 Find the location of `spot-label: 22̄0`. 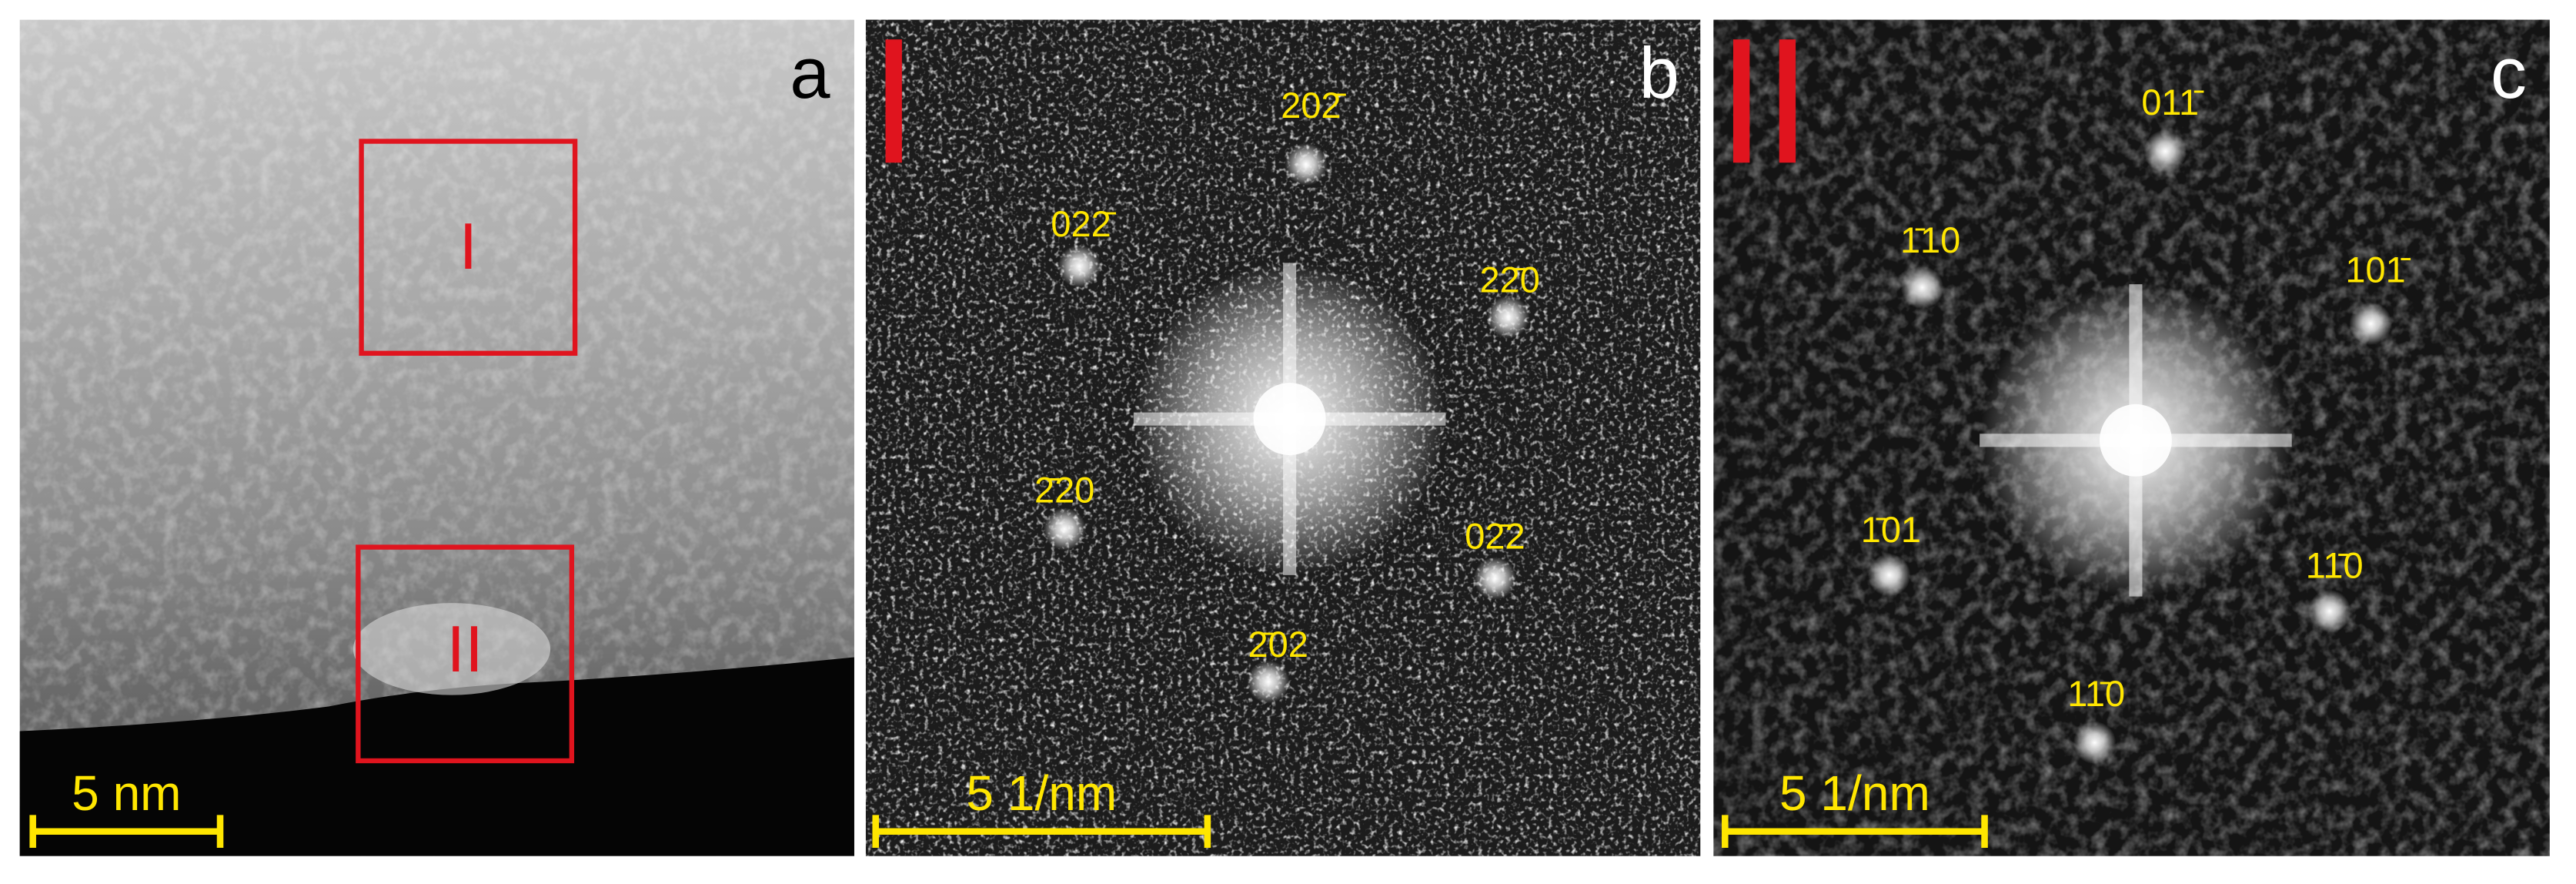

spot-label: 22̄0 is located at coordinates (1509, 279).